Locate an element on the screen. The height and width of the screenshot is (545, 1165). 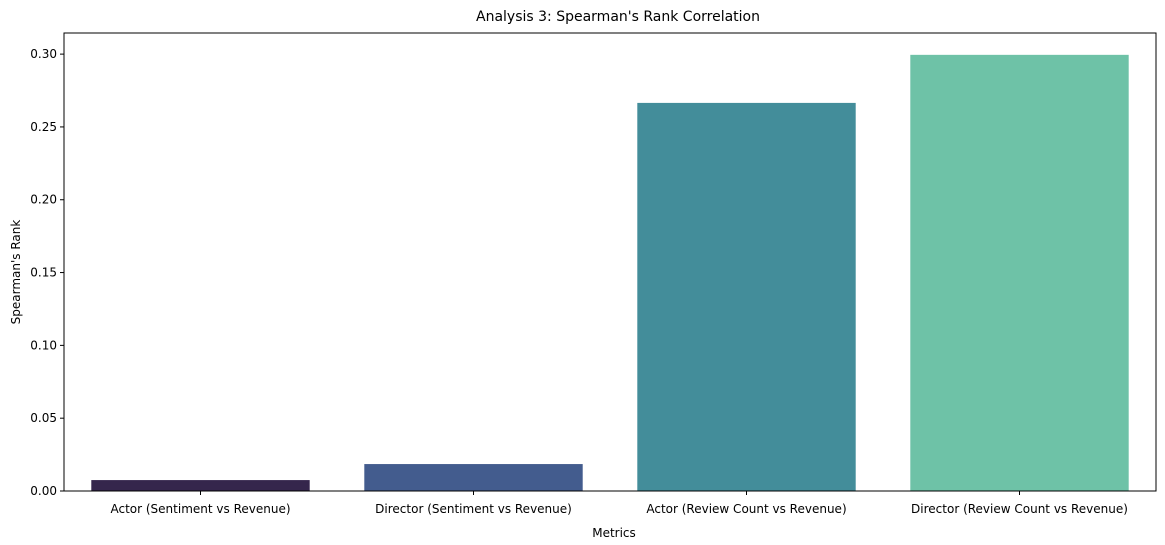
x-tick-label-1: Actor (Sentiment vs Revenue) is located at coordinates (200, 509).